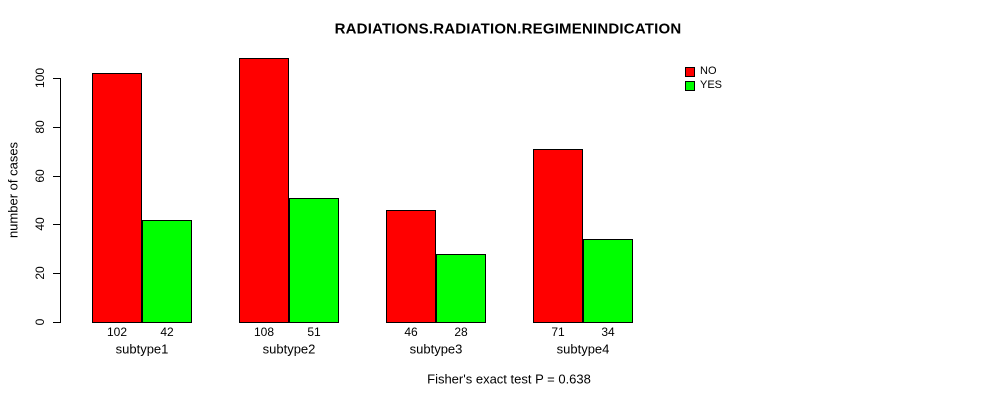 The height and width of the screenshot is (400, 990). Describe the element at coordinates (558, 236) in the screenshot. I see `bar-no-subtype4` at that location.